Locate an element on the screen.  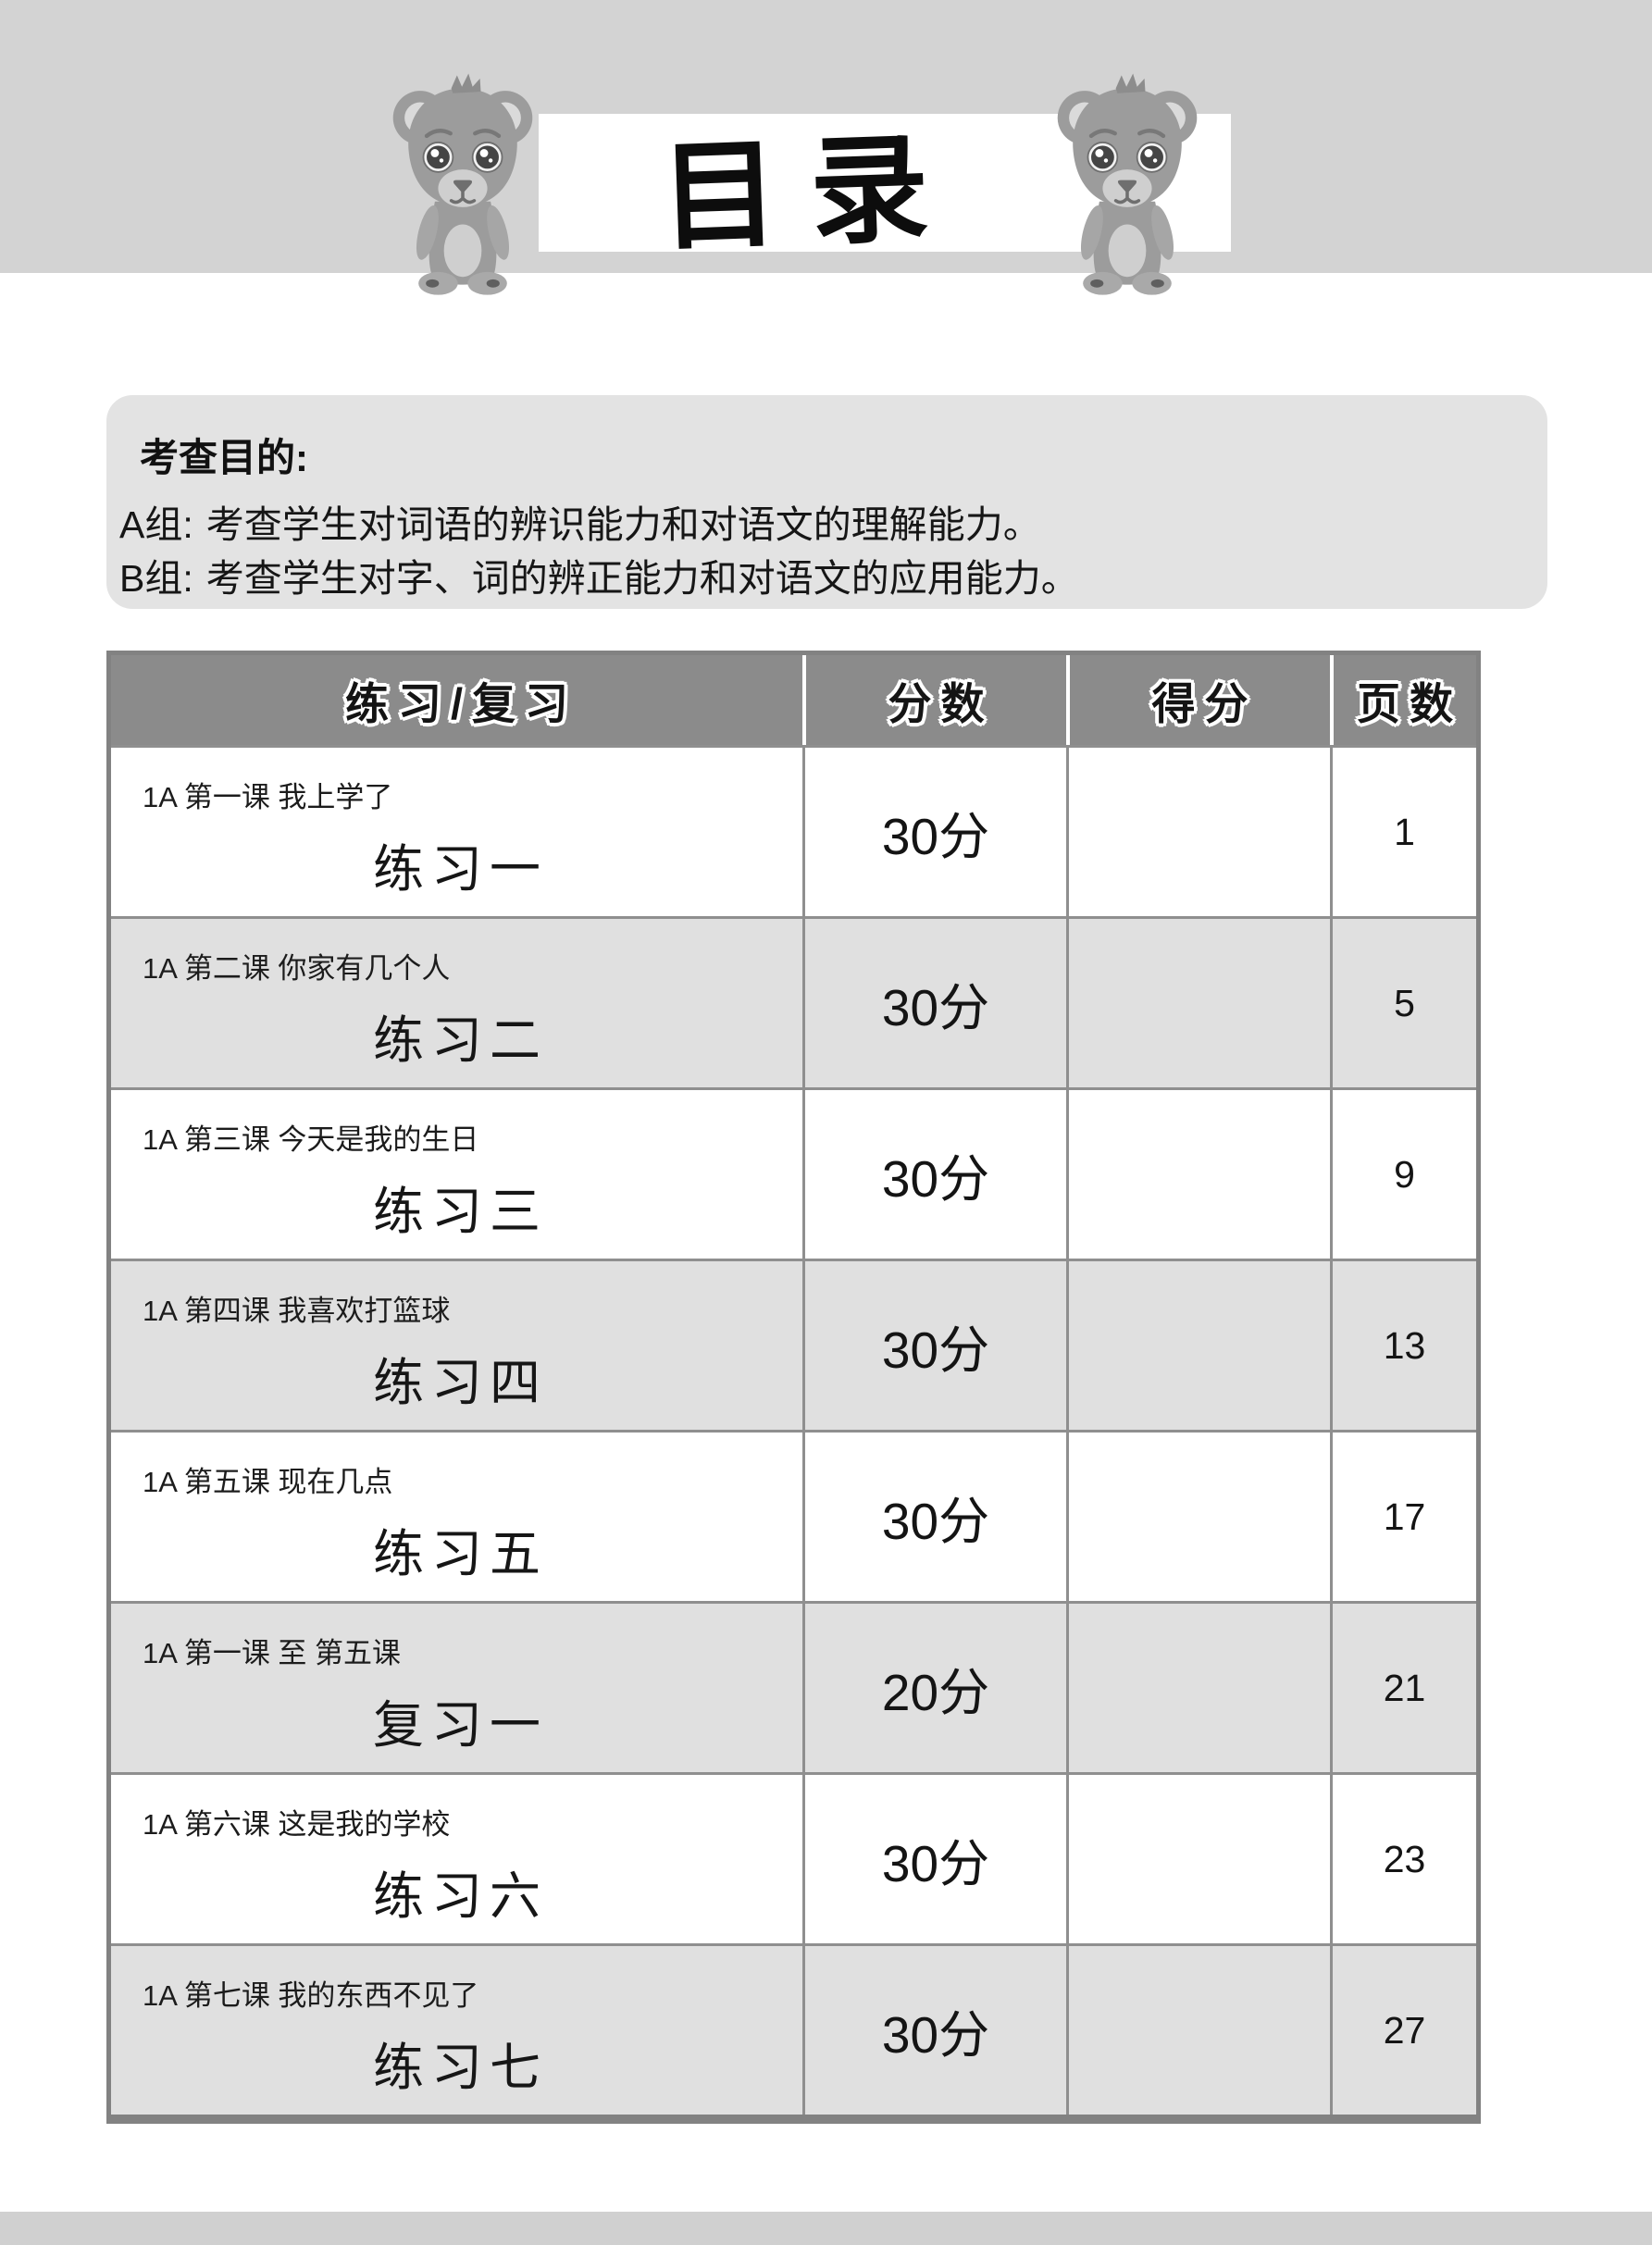
exercise-cell: 1A 第一课 至 第五课 复习一 is located at coordinates (457, 1688).